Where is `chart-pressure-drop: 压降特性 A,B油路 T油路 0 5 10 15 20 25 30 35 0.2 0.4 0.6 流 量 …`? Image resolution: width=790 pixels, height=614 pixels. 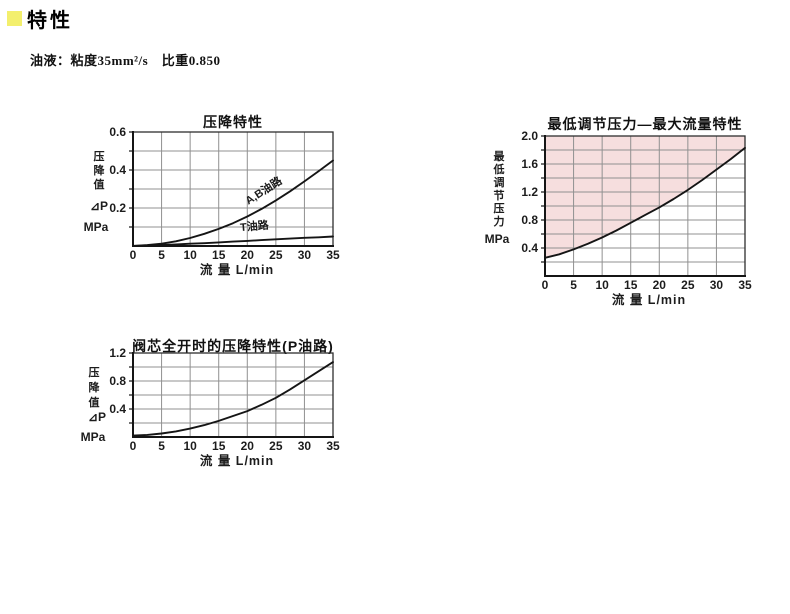 chart-pressure-drop: 压降特性 A,B油路 T油路 0 5 10 15 20 25 30 35 0.2 0.4 0.6 流 量 … is located at coordinates (220, 193).